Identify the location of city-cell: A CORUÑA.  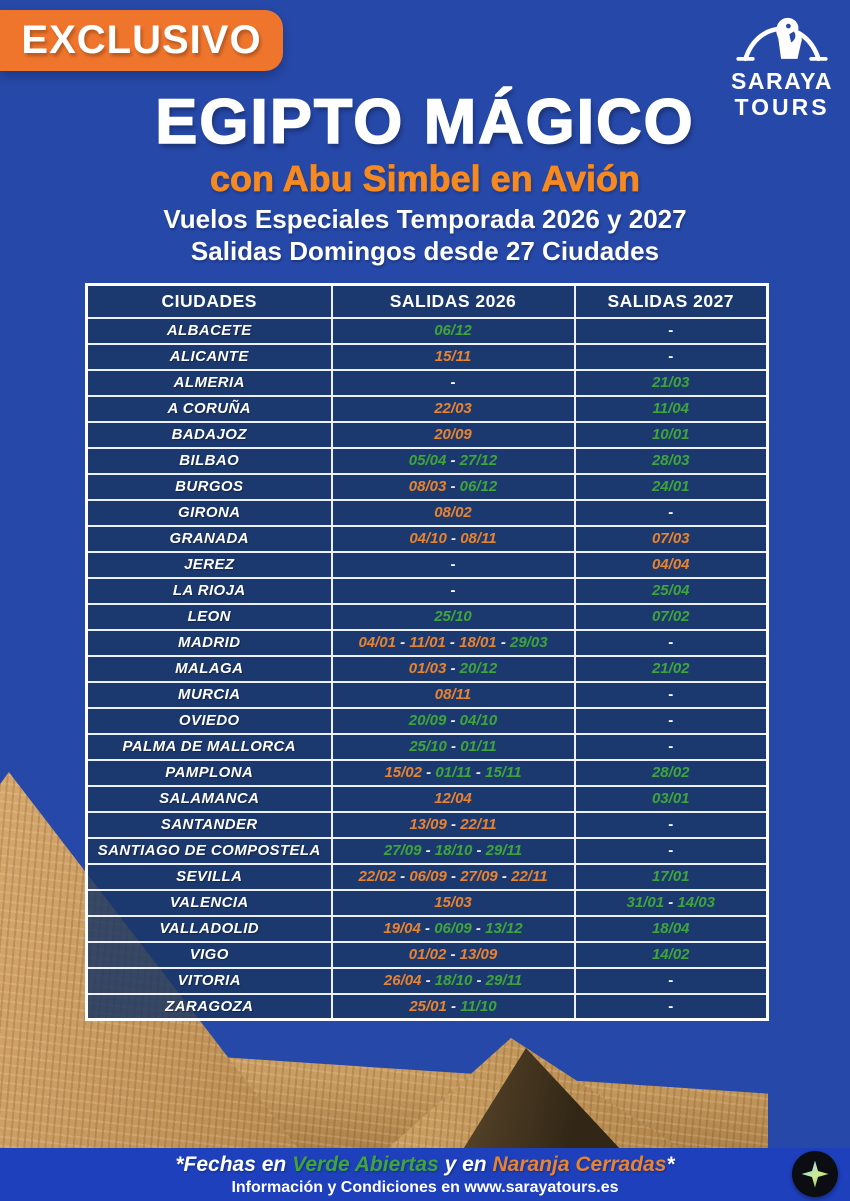
(209, 408).